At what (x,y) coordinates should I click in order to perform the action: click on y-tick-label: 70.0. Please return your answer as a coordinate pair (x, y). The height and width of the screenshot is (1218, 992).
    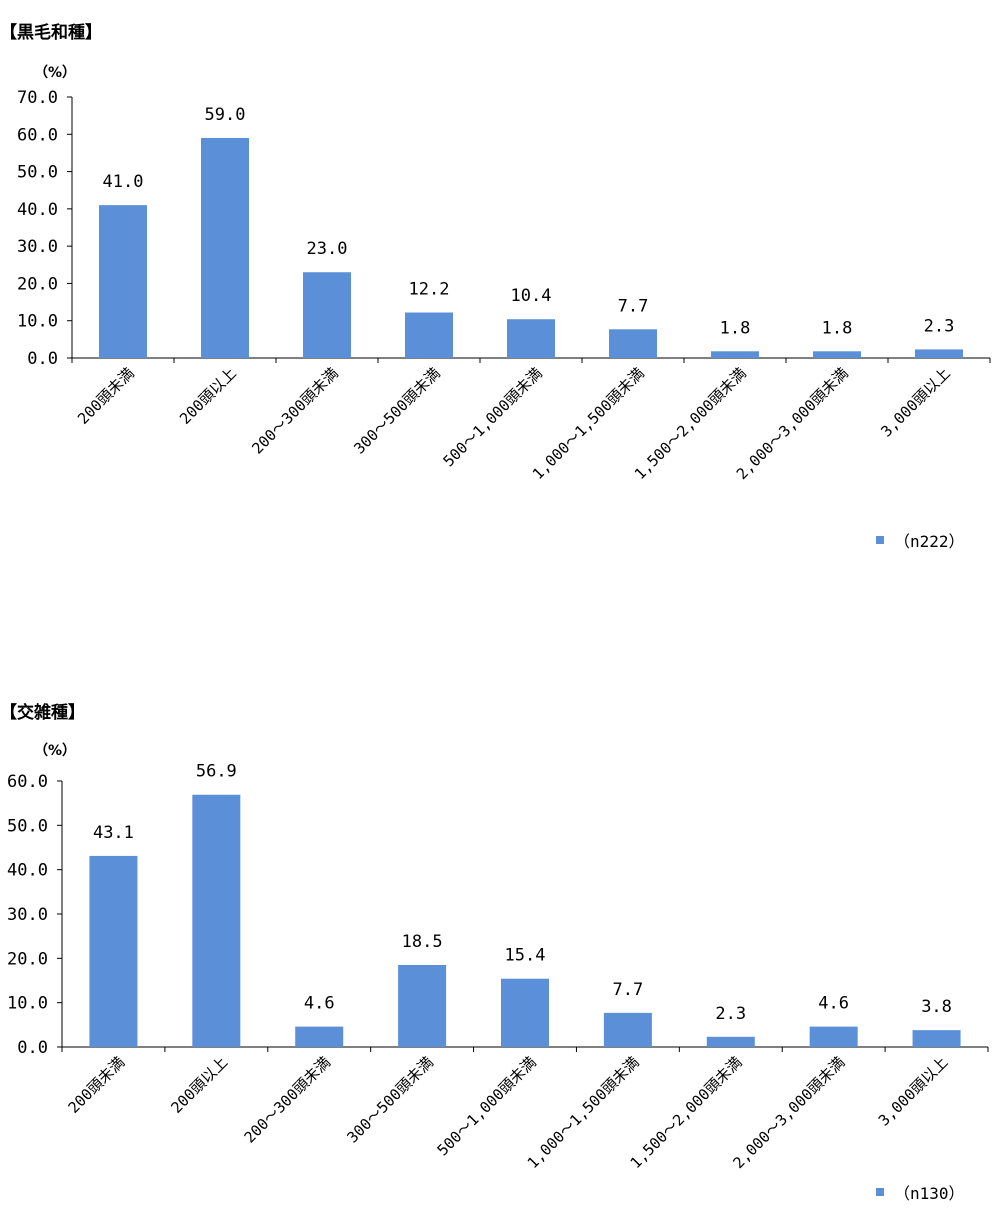
    Looking at the image, I should click on (37, 98).